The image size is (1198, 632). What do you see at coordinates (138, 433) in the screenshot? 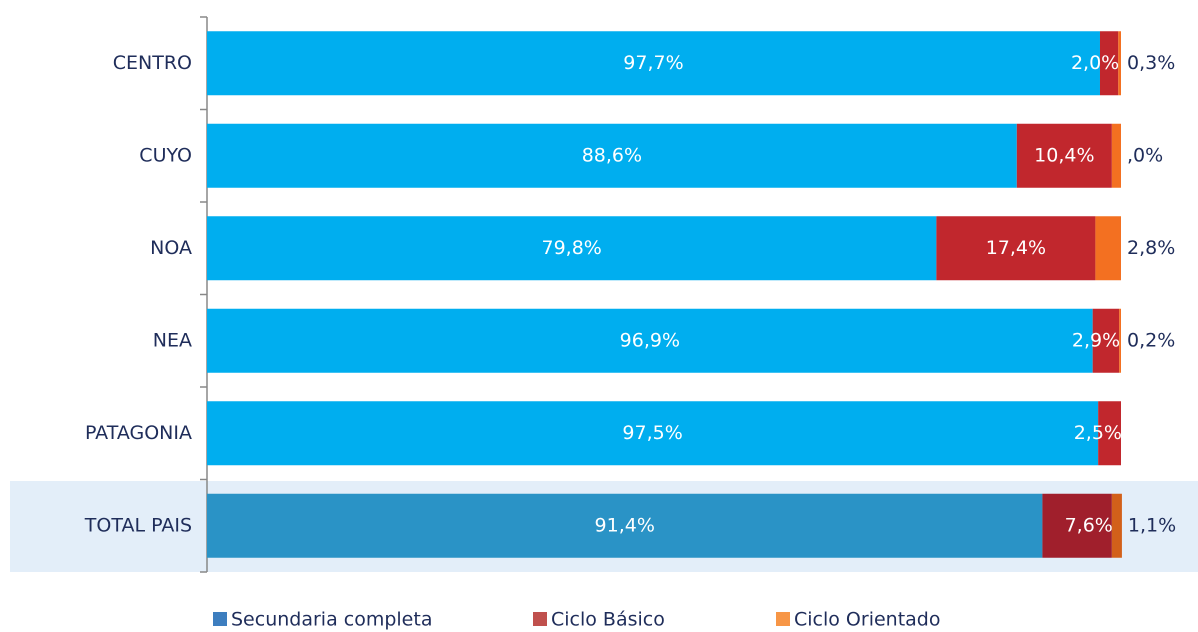
I see `category-label: PATAGONIA` at bounding box center [138, 433].